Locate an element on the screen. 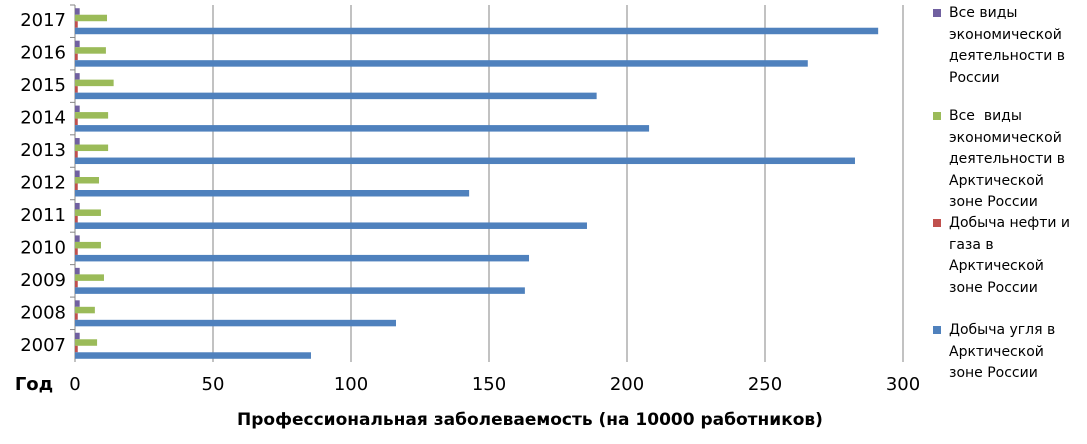 The width and height of the screenshot is (1087, 444). legend-label: Добыча угля в Арктической зоне России is located at coordinates (1004, 351).